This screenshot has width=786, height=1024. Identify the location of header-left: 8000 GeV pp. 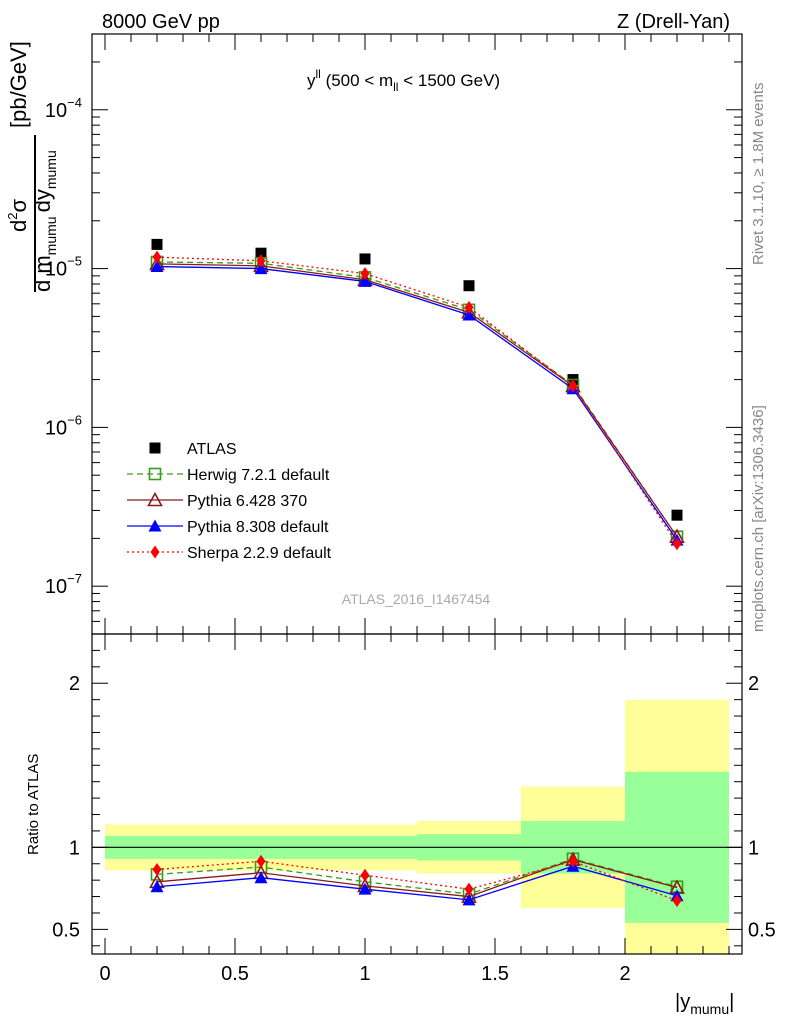
(161, 22).